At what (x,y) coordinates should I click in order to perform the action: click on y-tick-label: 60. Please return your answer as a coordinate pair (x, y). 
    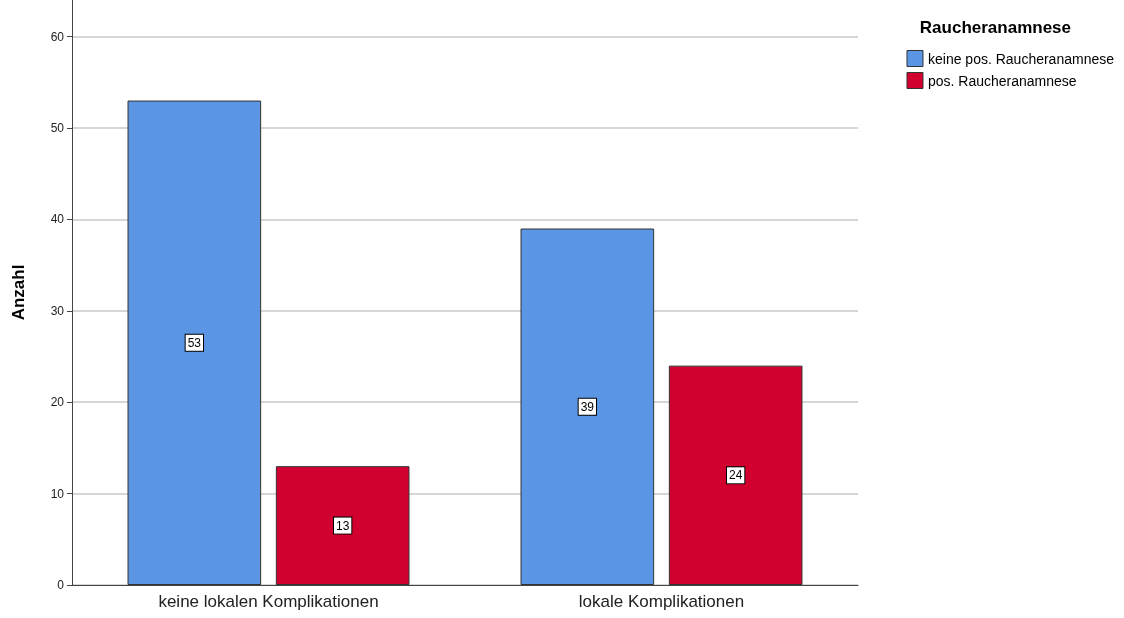
    Looking at the image, I should click on (57, 36).